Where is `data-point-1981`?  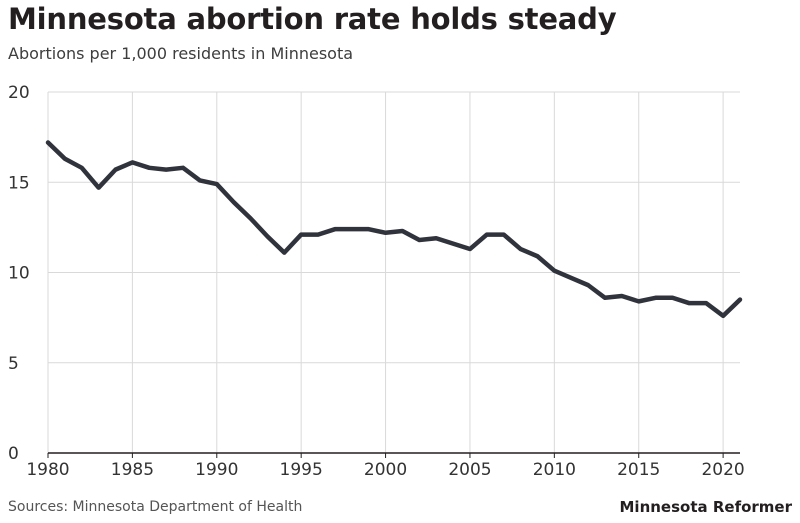
data-point-1981 is located at coordinates (65, 159).